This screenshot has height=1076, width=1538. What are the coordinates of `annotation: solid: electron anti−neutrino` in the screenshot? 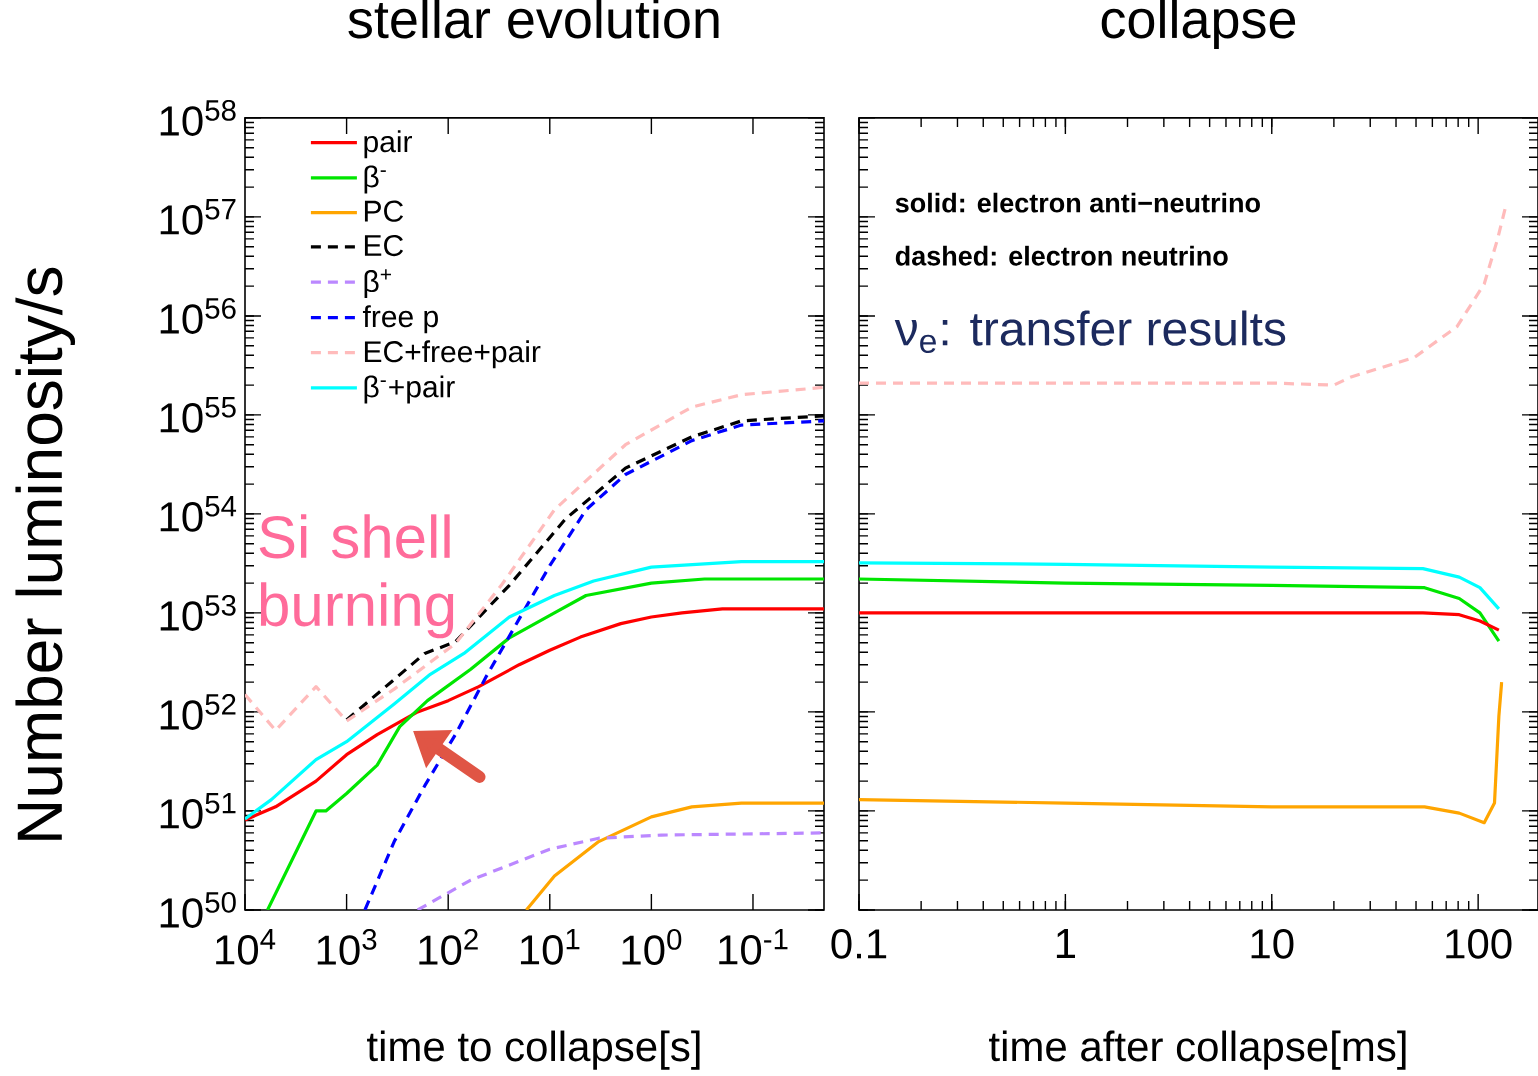 It's located at (1077, 202).